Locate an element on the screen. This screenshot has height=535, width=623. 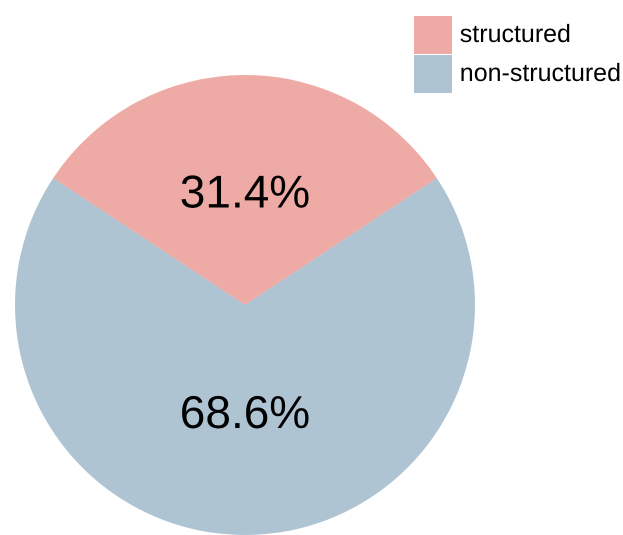
data-label: 31.4% is located at coordinates (245, 191).